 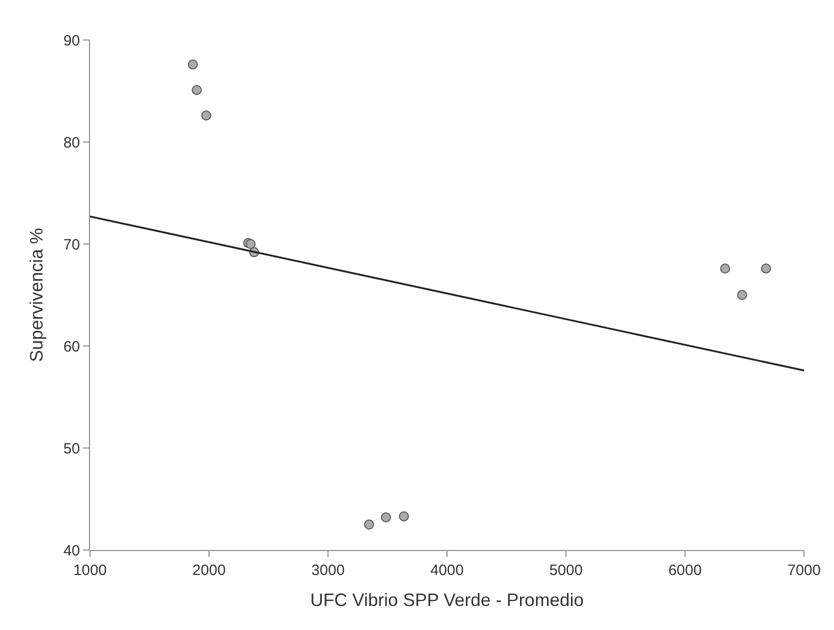 I want to click on x-tick-label: 5000, so click(x=566, y=570).